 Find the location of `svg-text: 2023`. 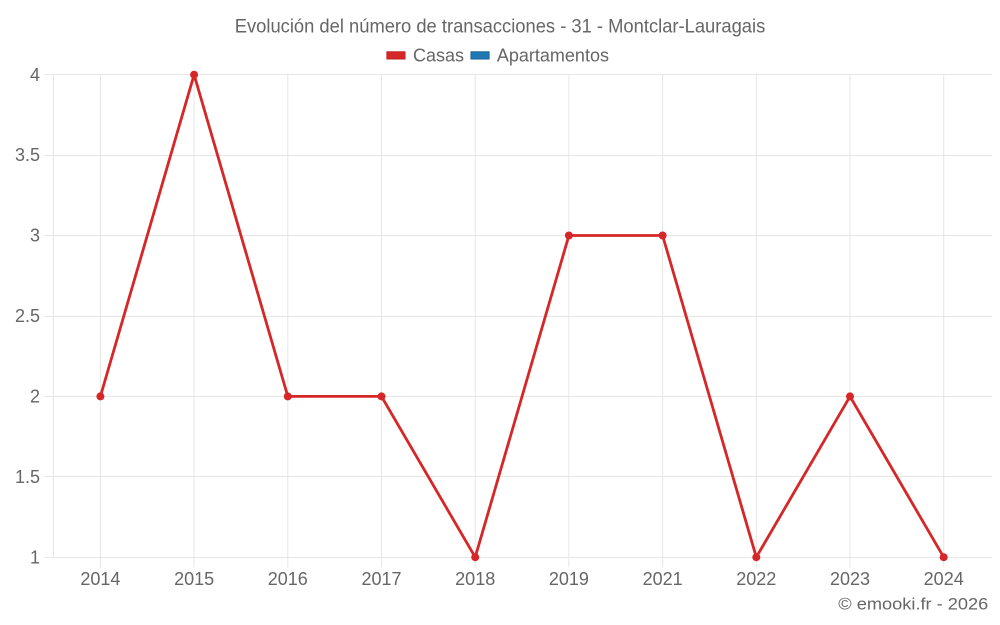

svg-text: 2023 is located at coordinates (850, 579).